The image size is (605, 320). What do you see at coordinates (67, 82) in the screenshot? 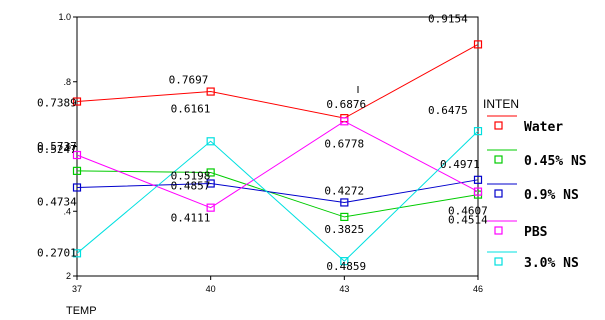
I see `y-tick-label: .8` at bounding box center [67, 82].